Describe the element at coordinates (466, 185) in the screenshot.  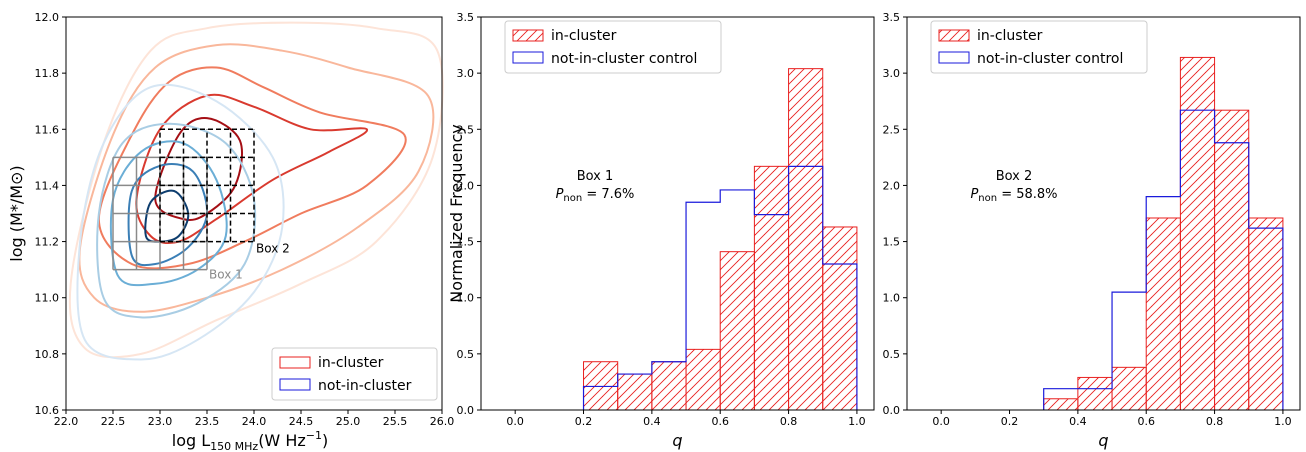
I see `y-tick-label: 2.0` at that location.